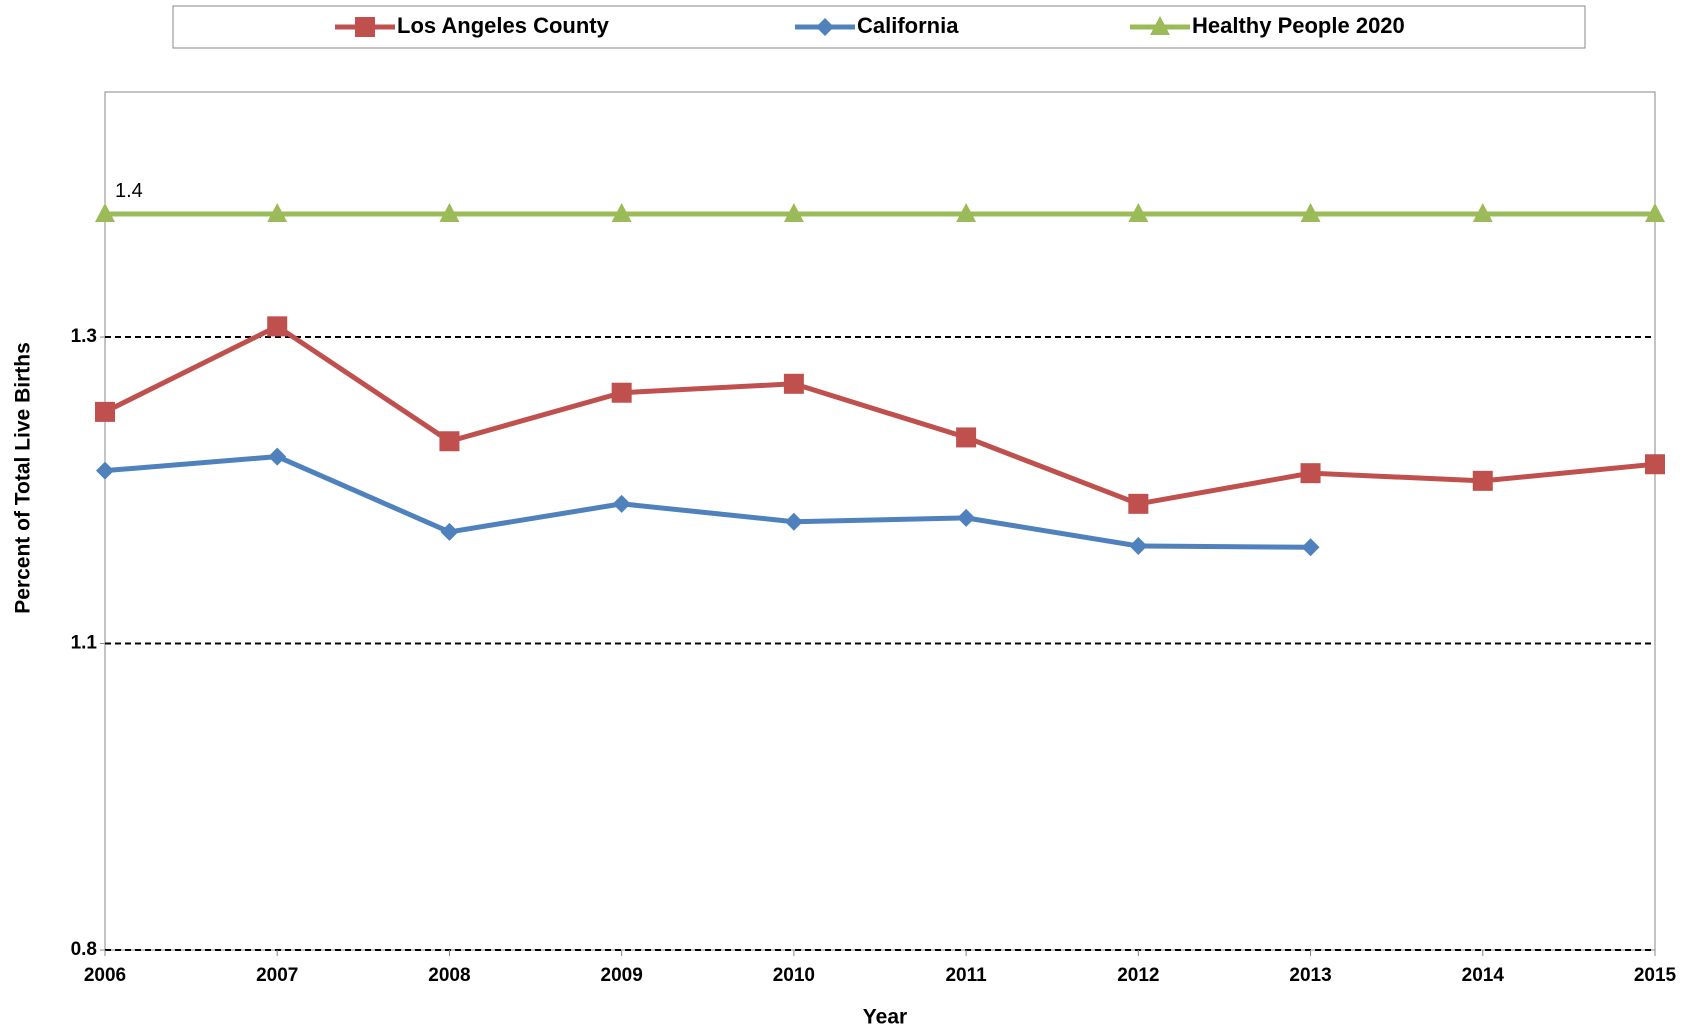 This screenshot has width=1684, height=1028. Describe the element at coordinates (885, 1017) in the screenshot. I see `x-axis-label: Year` at that location.